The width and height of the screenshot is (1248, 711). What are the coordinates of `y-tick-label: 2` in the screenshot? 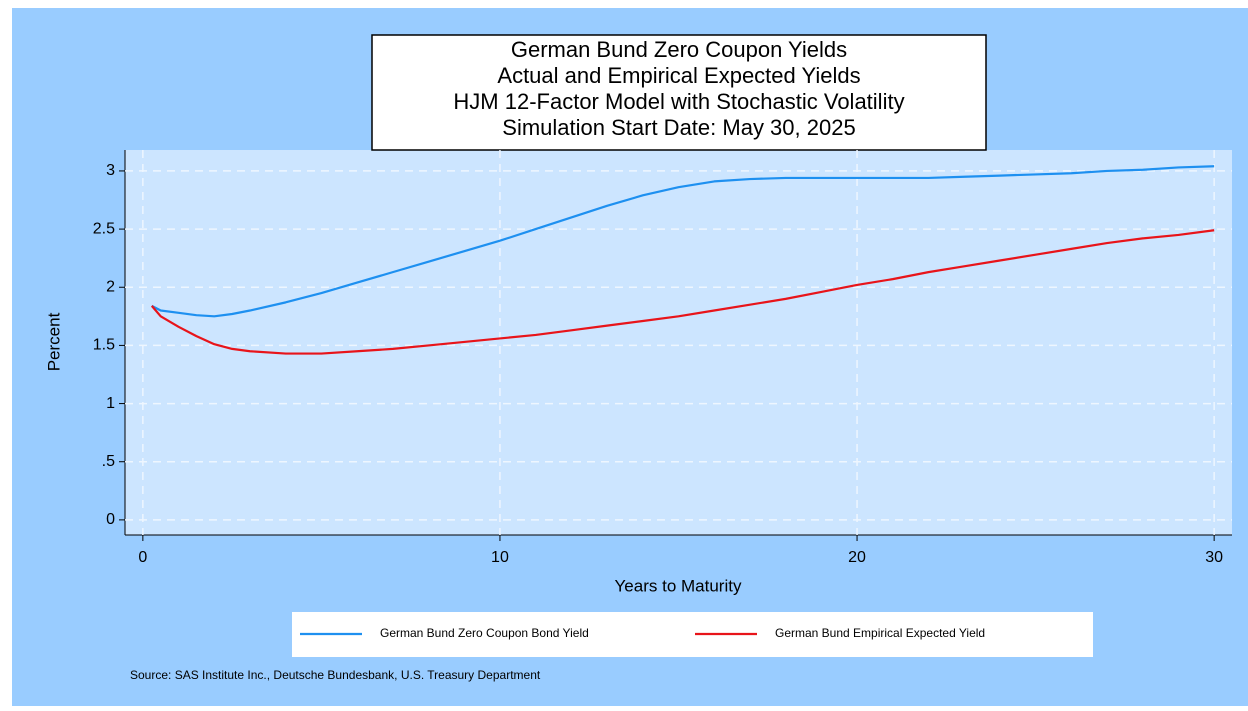 It's located at (110, 286).